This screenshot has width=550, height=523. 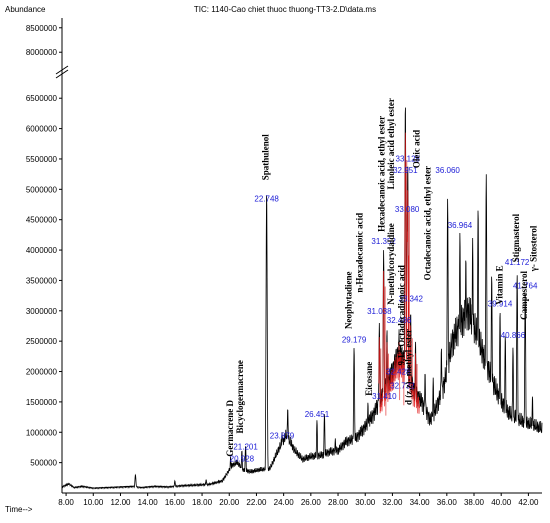 I want to click on compound-label: 9,12-Octadecadienoic acid, so click(x=402, y=315).